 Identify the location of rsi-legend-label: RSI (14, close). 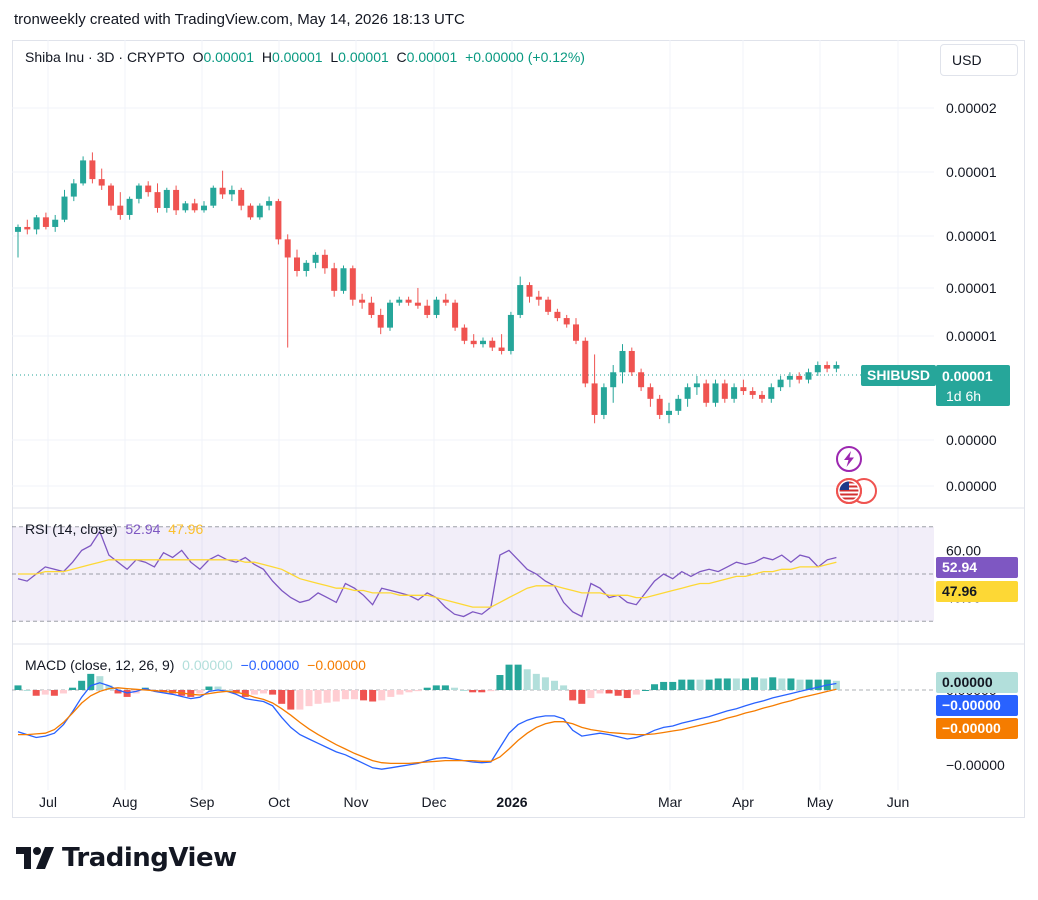
(71, 529).